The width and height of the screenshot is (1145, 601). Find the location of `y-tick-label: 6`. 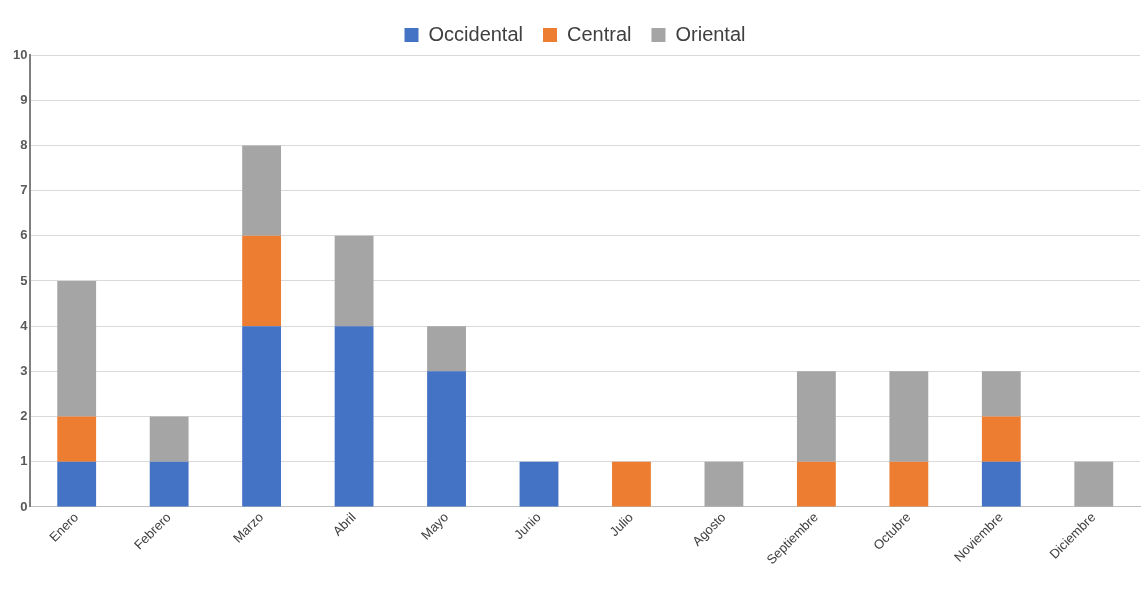

y-tick-label: 6 is located at coordinates (24, 235).